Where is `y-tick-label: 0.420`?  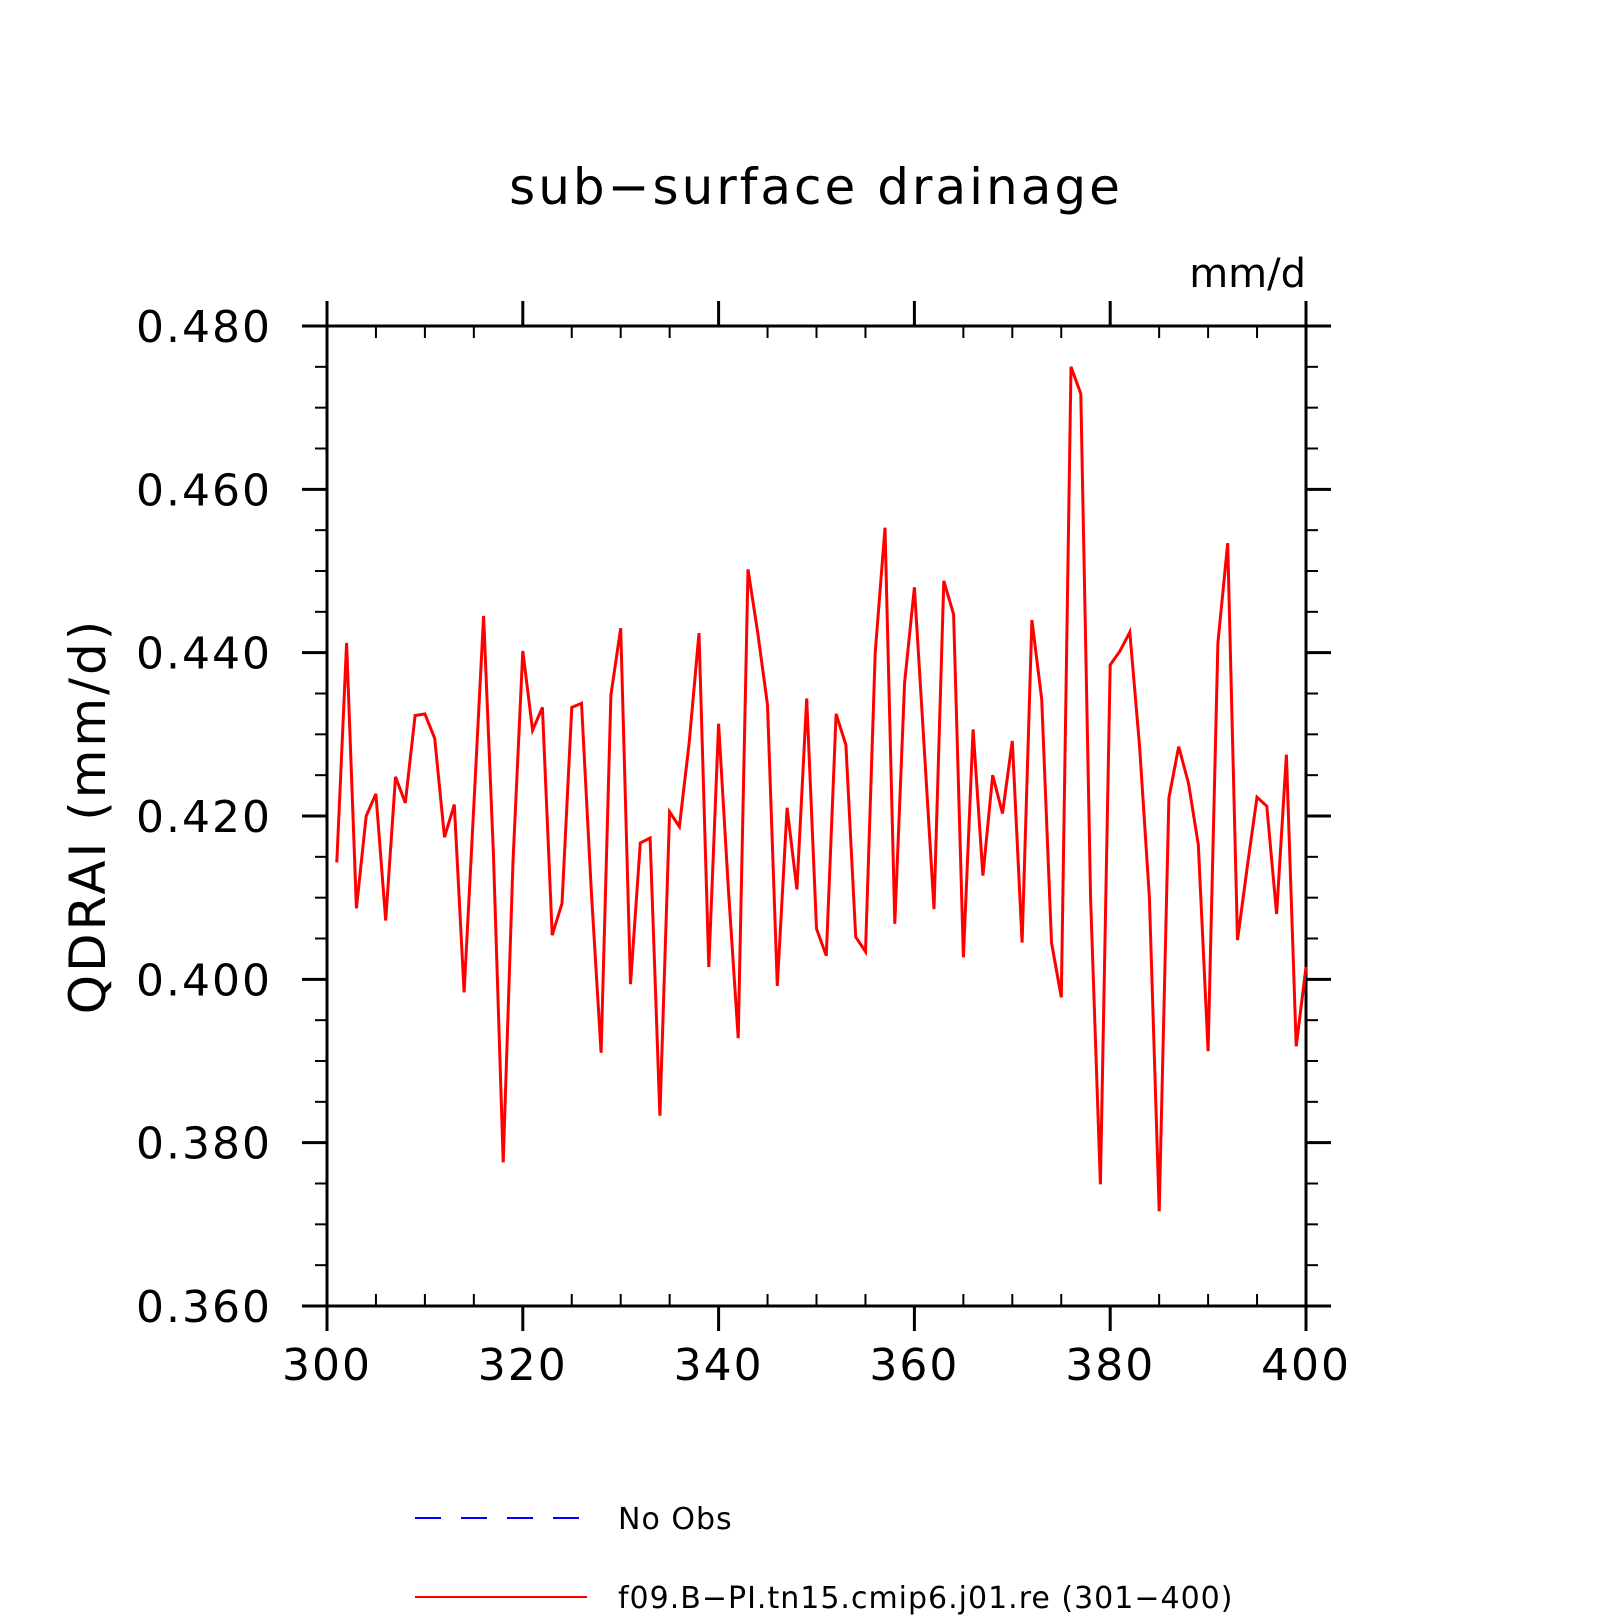
y-tick-label: 0.420 is located at coordinates (204, 817).